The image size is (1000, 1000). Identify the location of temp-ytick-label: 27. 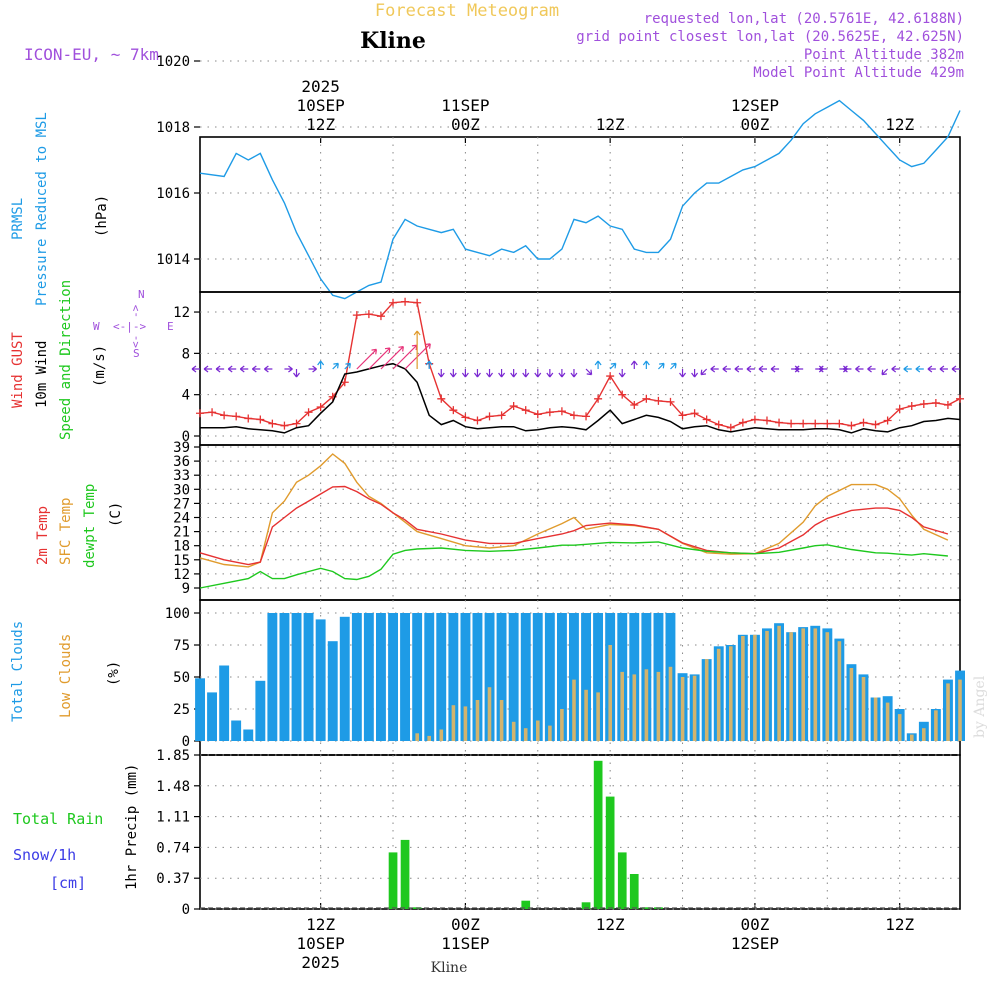
(181, 504).